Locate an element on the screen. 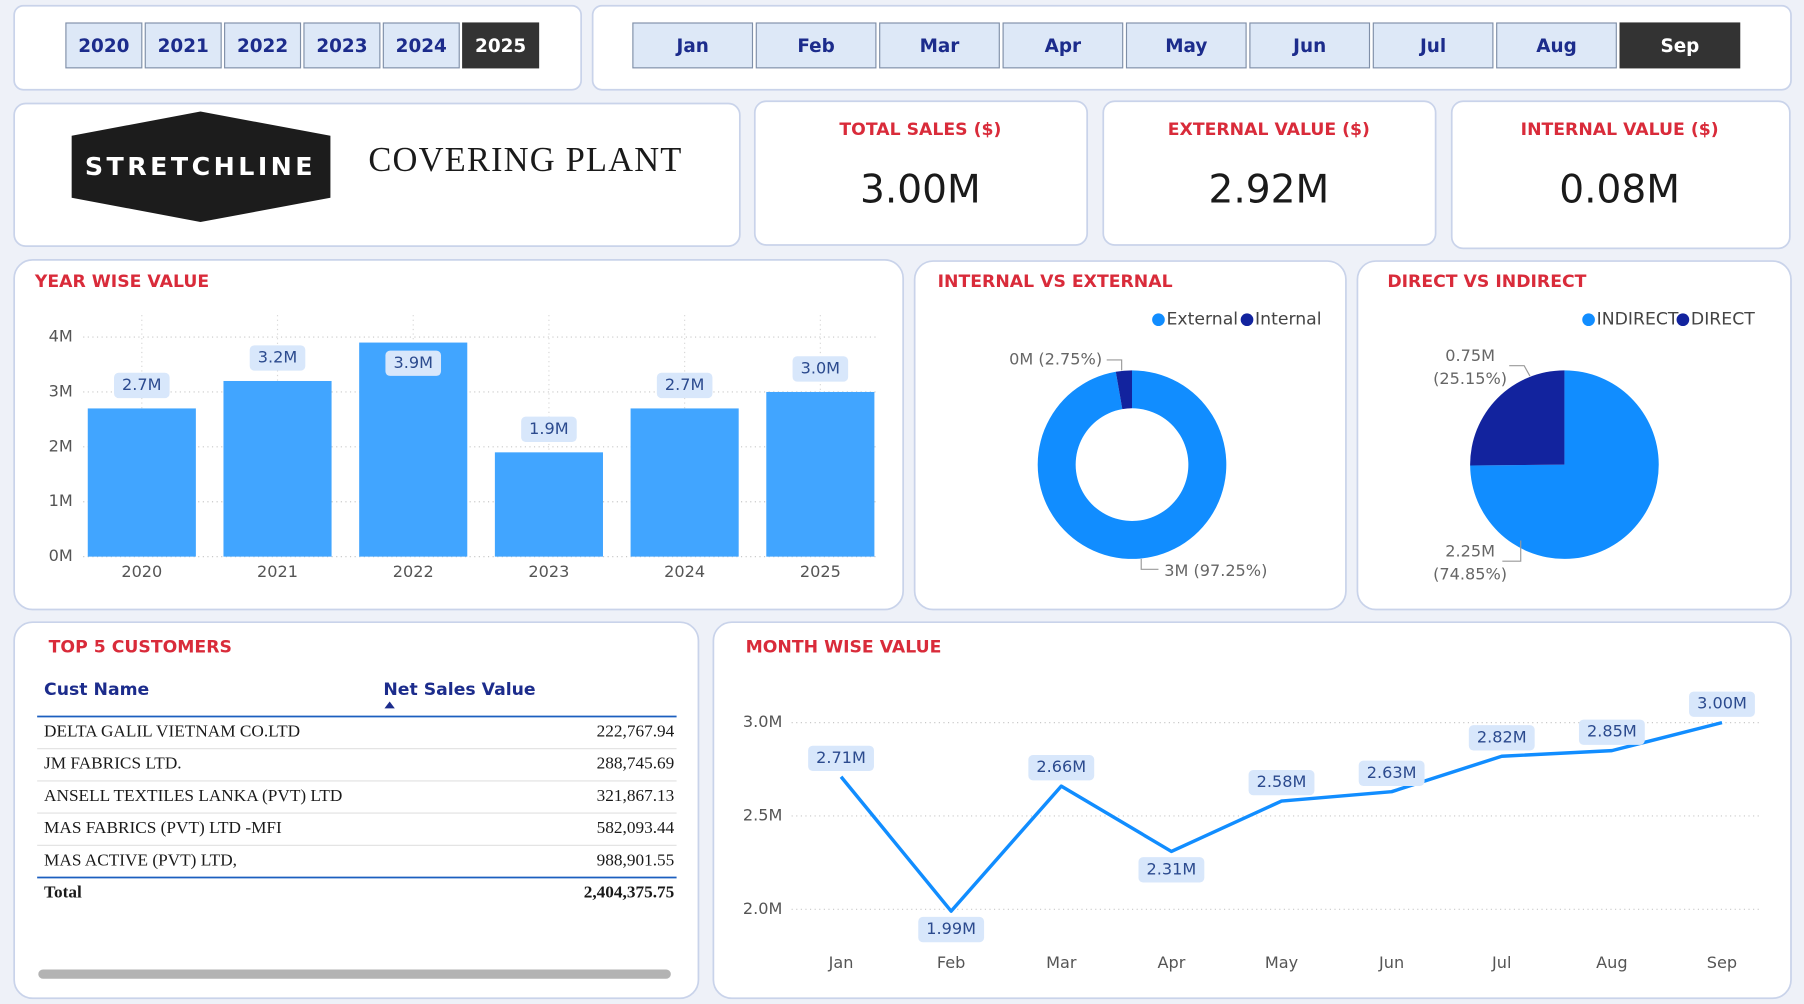 This screenshot has height=1004, width=1804. month-button-label: Jun is located at coordinates (1308, 46).